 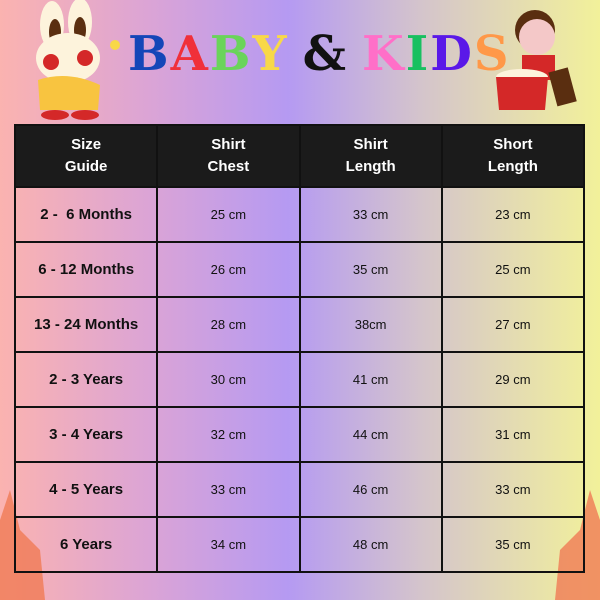 I want to click on title-letter: &, so click(x=325, y=54).